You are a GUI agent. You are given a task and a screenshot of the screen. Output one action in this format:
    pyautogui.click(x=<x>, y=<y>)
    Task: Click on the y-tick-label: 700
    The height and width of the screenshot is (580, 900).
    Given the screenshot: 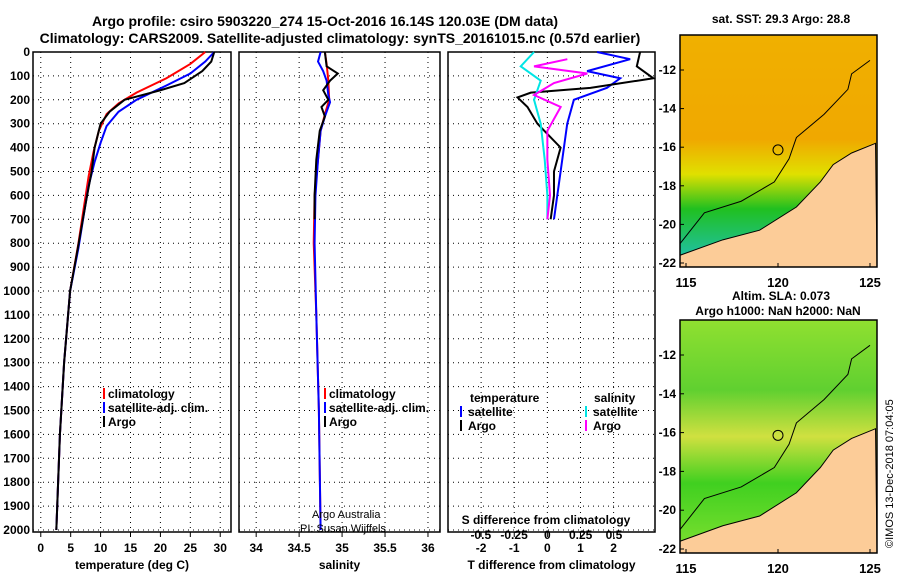 What is the action you would take?
    pyautogui.click(x=20, y=219)
    